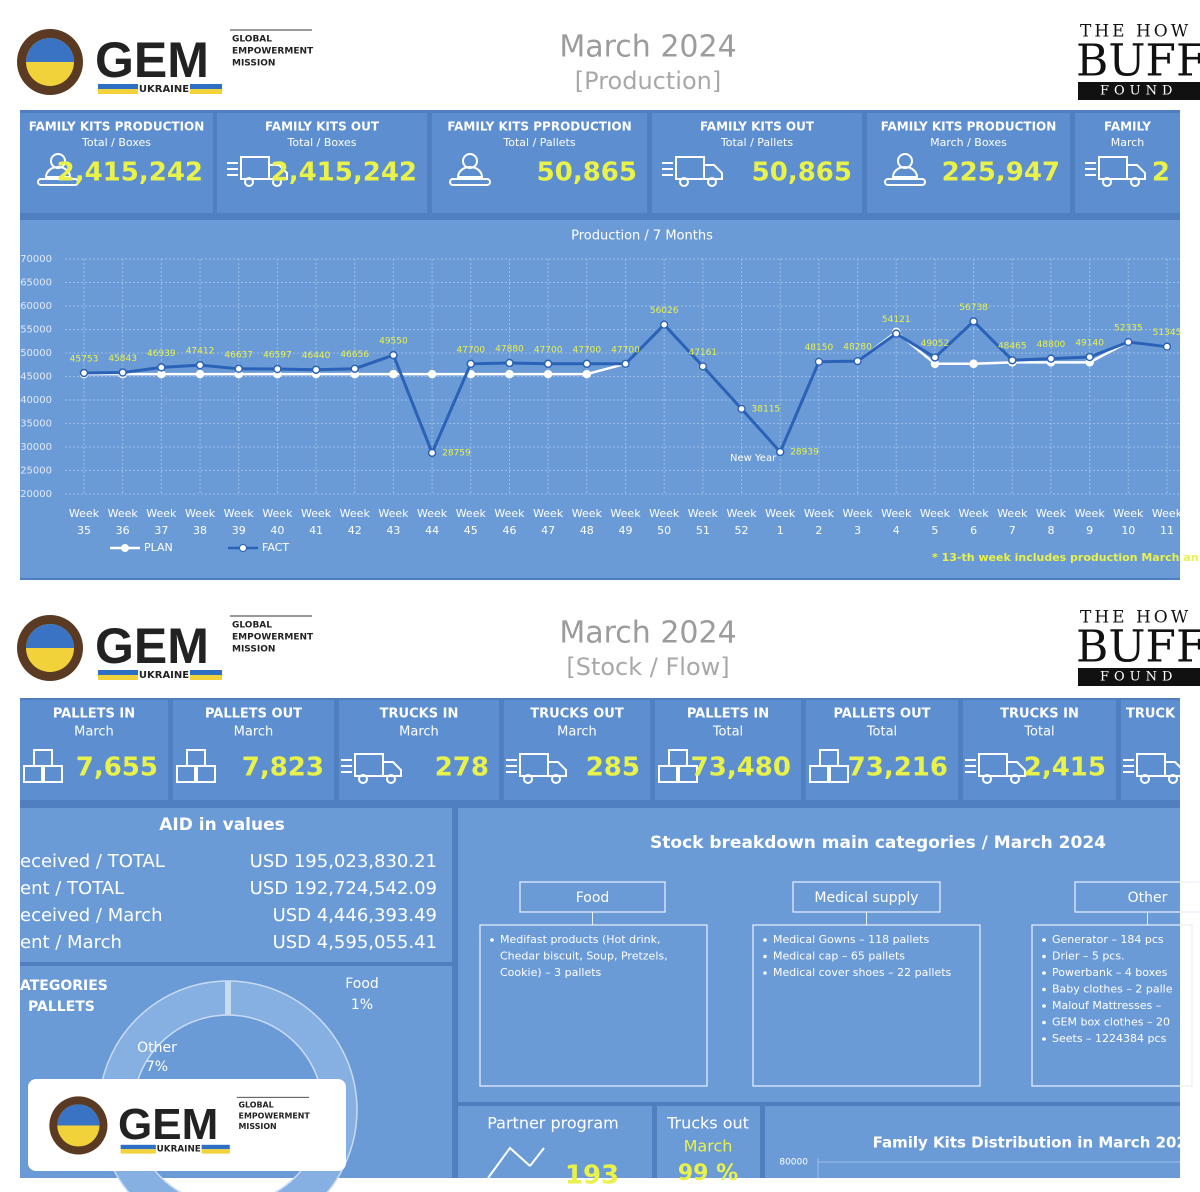  What do you see at coordinates (708, 1142) in the screenshot?
I see `trucks-out-panel` at bounding box center [708, 1142].